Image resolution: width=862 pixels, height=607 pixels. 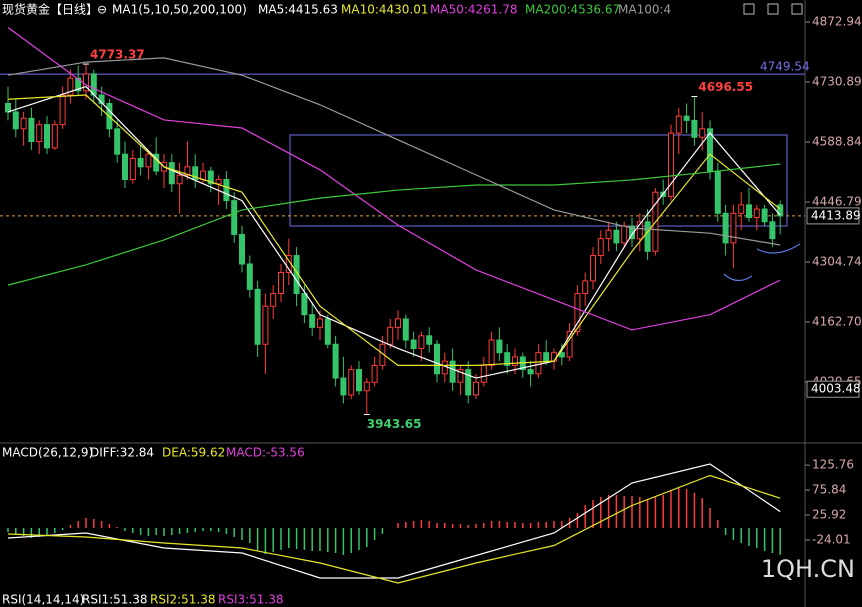 What do you see at coordinates (837, 261) in the screenshot?
I see `y-tick-label: 4304.74` at bounding box center [837, 261].